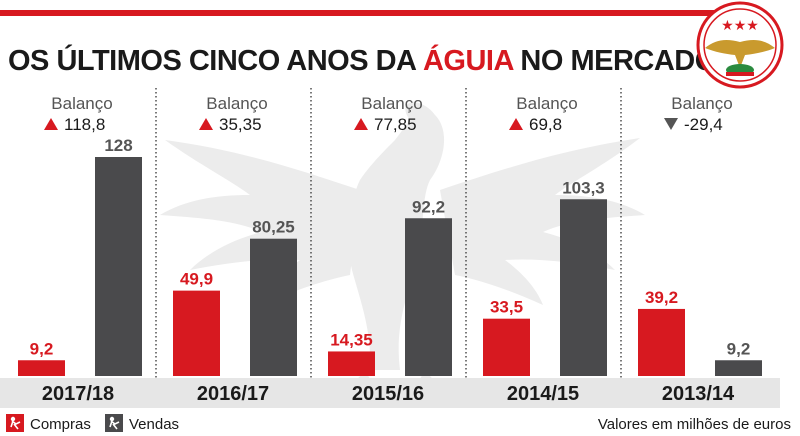 Image resolution: width=800 pixels, height=436 pixels. Describe the element at coordinates (703, 124) in the screenshot. I see `balance-value-2013-14: -29,4` at that location.